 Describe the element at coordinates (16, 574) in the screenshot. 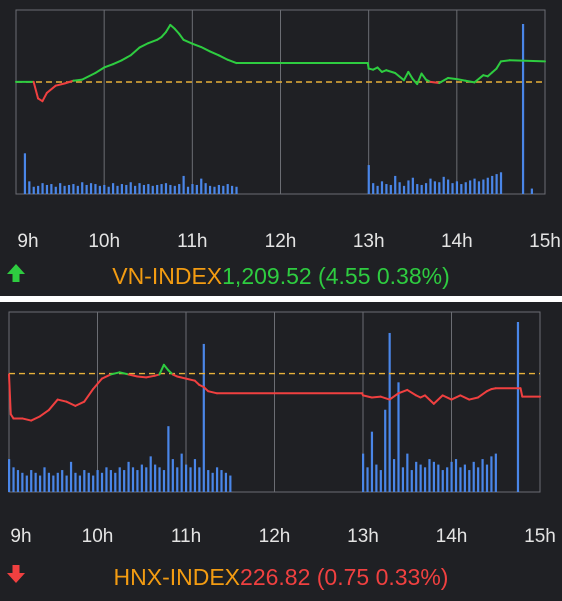

I see `down-arrow-icon` at that location.